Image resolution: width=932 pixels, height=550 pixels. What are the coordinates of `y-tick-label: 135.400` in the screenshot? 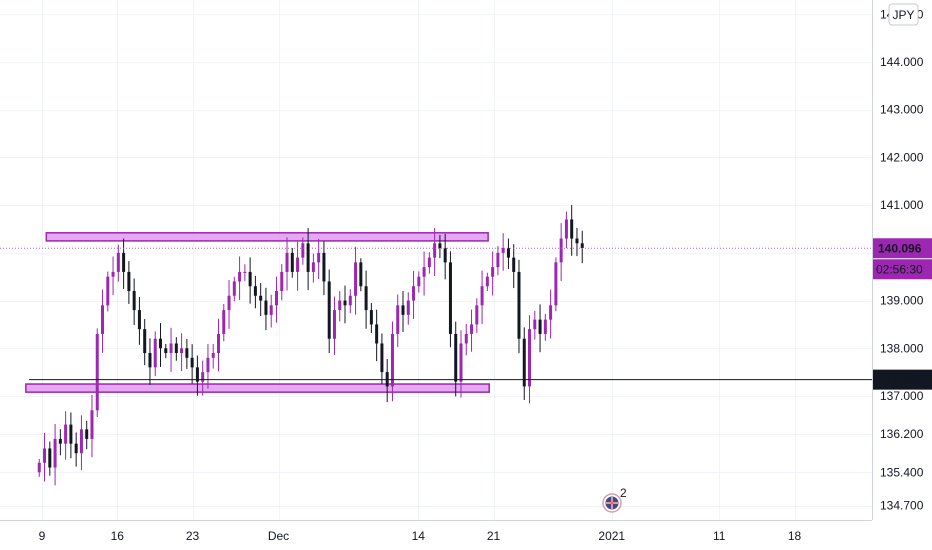 It's located at (902, 472).